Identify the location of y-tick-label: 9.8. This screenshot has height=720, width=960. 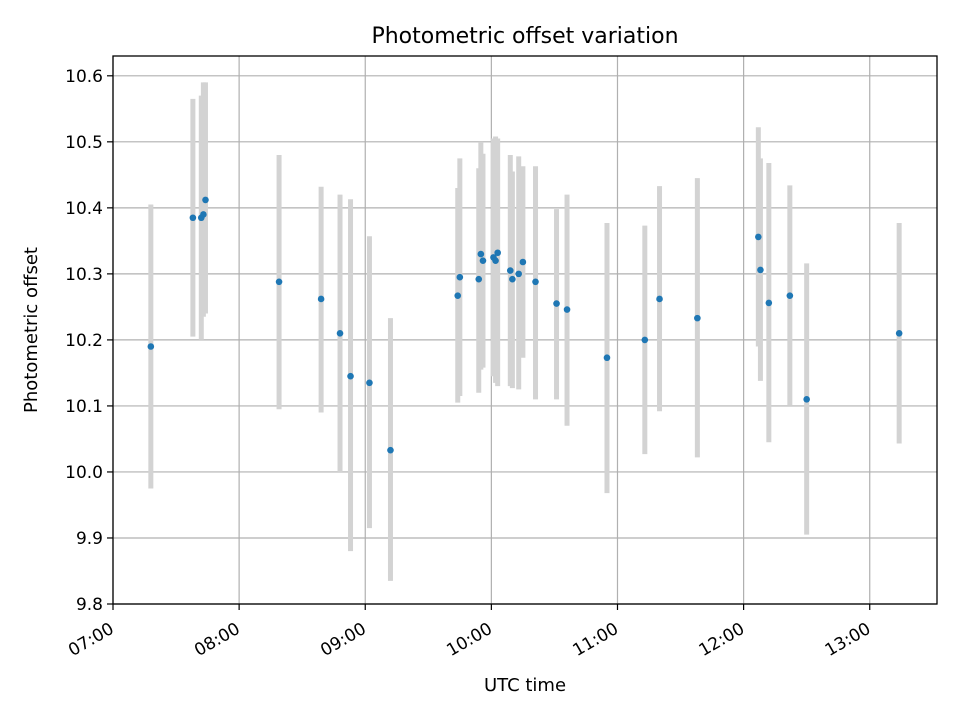
(89, 605).